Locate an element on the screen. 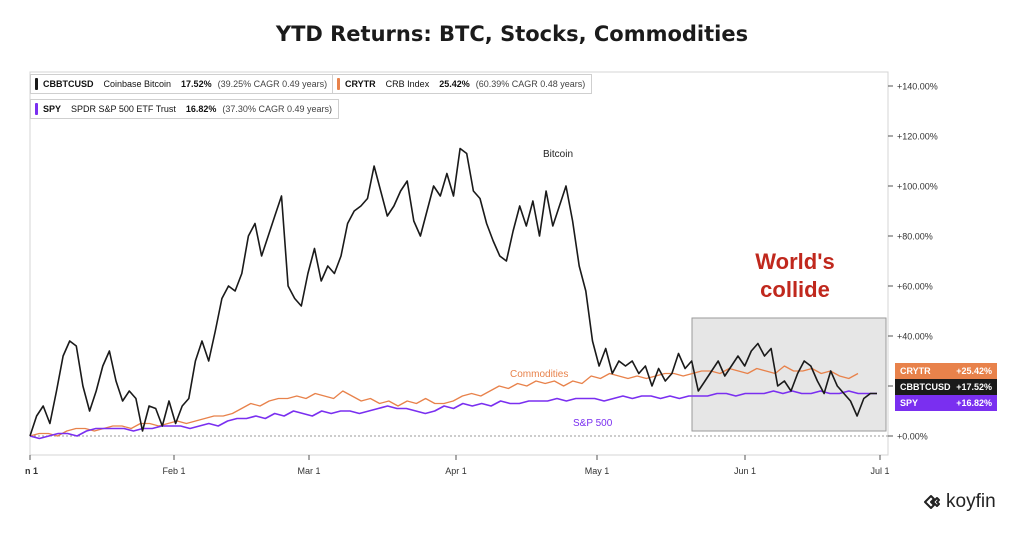  x-tick-label: Mar 1 is located at coordinates (308, 471).